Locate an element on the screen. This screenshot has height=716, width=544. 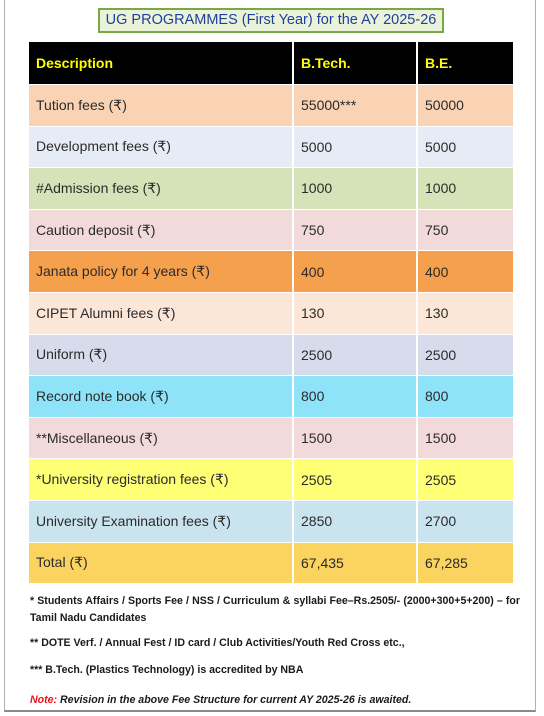
row-be-fee: 400 is located at coordinates (464, 271).